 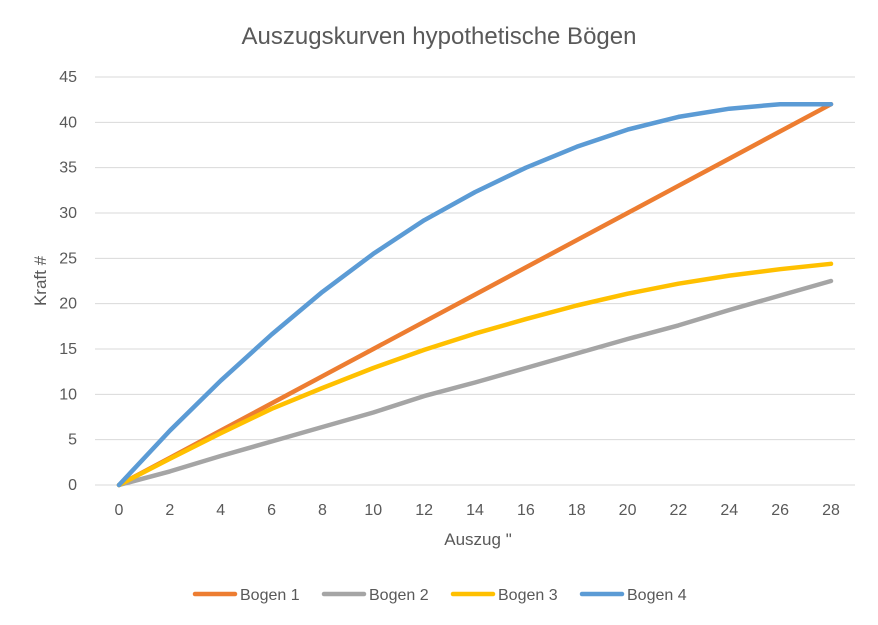 What do you see at coordinates (119, 510) in the screenshot?
I see `x-tick-label: 0` at bounding box center [119, 510].